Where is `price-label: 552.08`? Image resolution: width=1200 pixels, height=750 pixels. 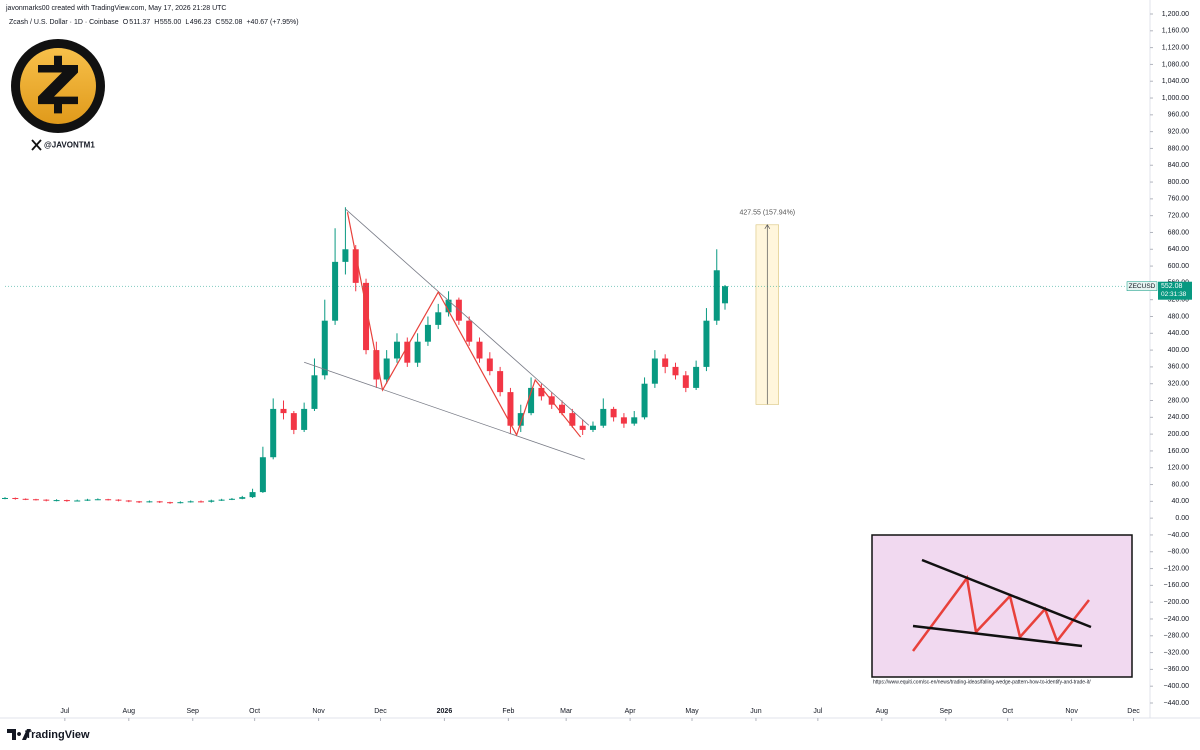 price-label: 552.08 is located at coordinates (1172, 286).